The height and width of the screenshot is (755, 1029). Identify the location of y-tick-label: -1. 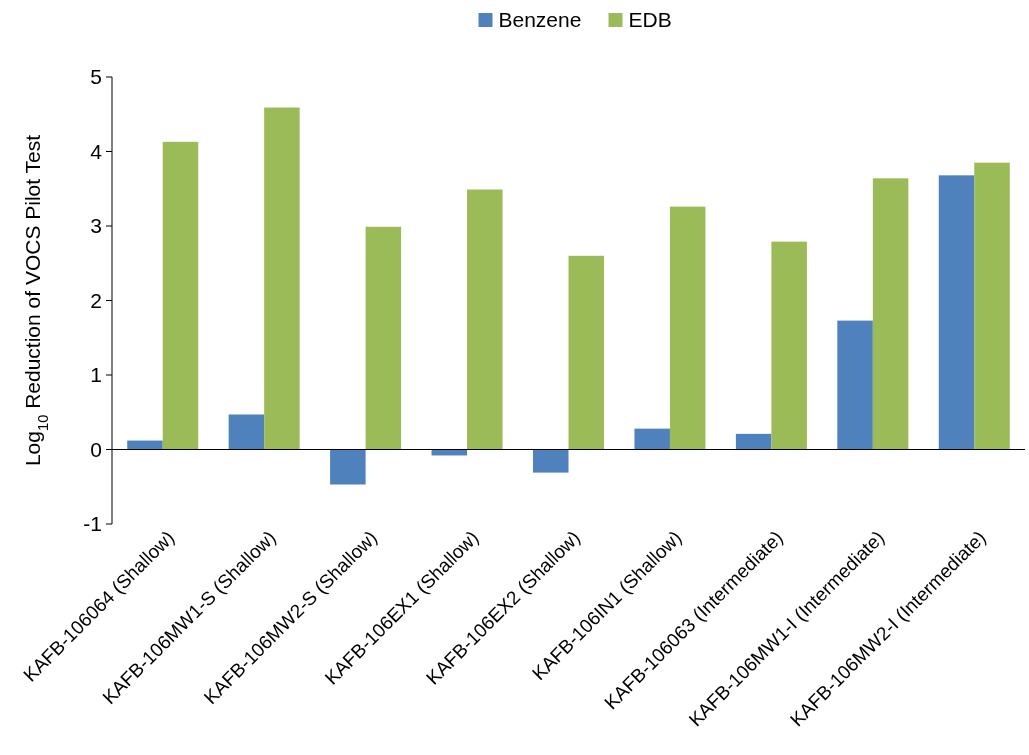
(92, 524).